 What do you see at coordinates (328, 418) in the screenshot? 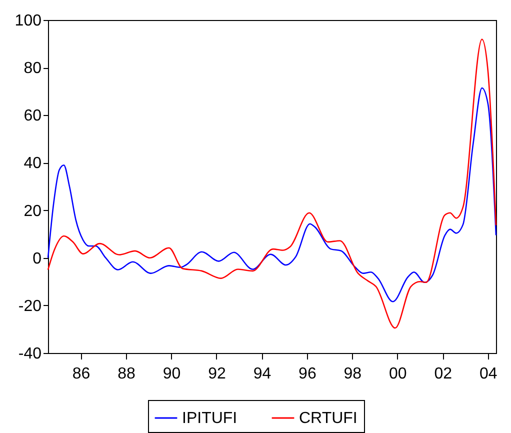
I see `legend-label: CRTUFI` at bounding box center [328, 418].